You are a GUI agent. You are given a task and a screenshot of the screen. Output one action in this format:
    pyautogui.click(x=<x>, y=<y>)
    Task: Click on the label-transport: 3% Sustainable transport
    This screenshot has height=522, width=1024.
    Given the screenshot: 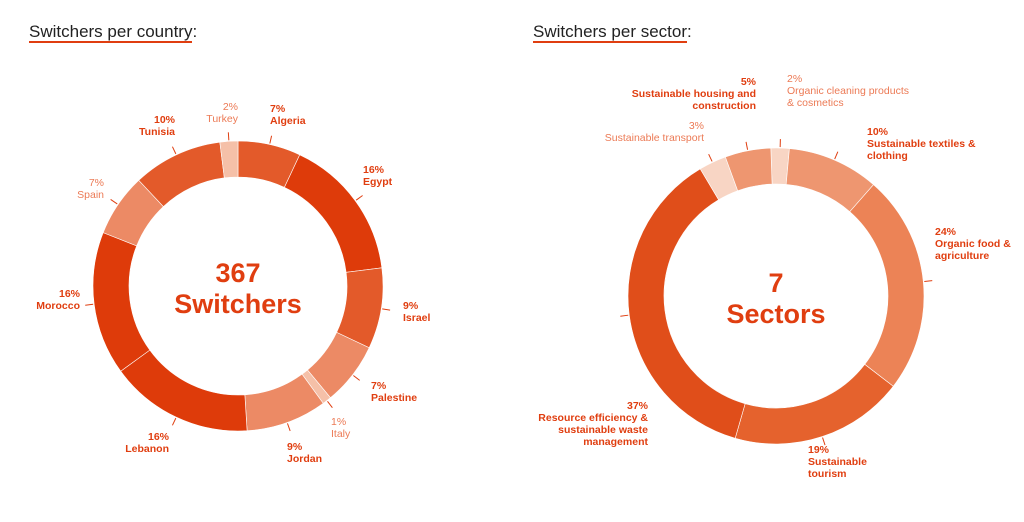 What is the action you would take?
    pyautogui.click(x=654, y=132)
    